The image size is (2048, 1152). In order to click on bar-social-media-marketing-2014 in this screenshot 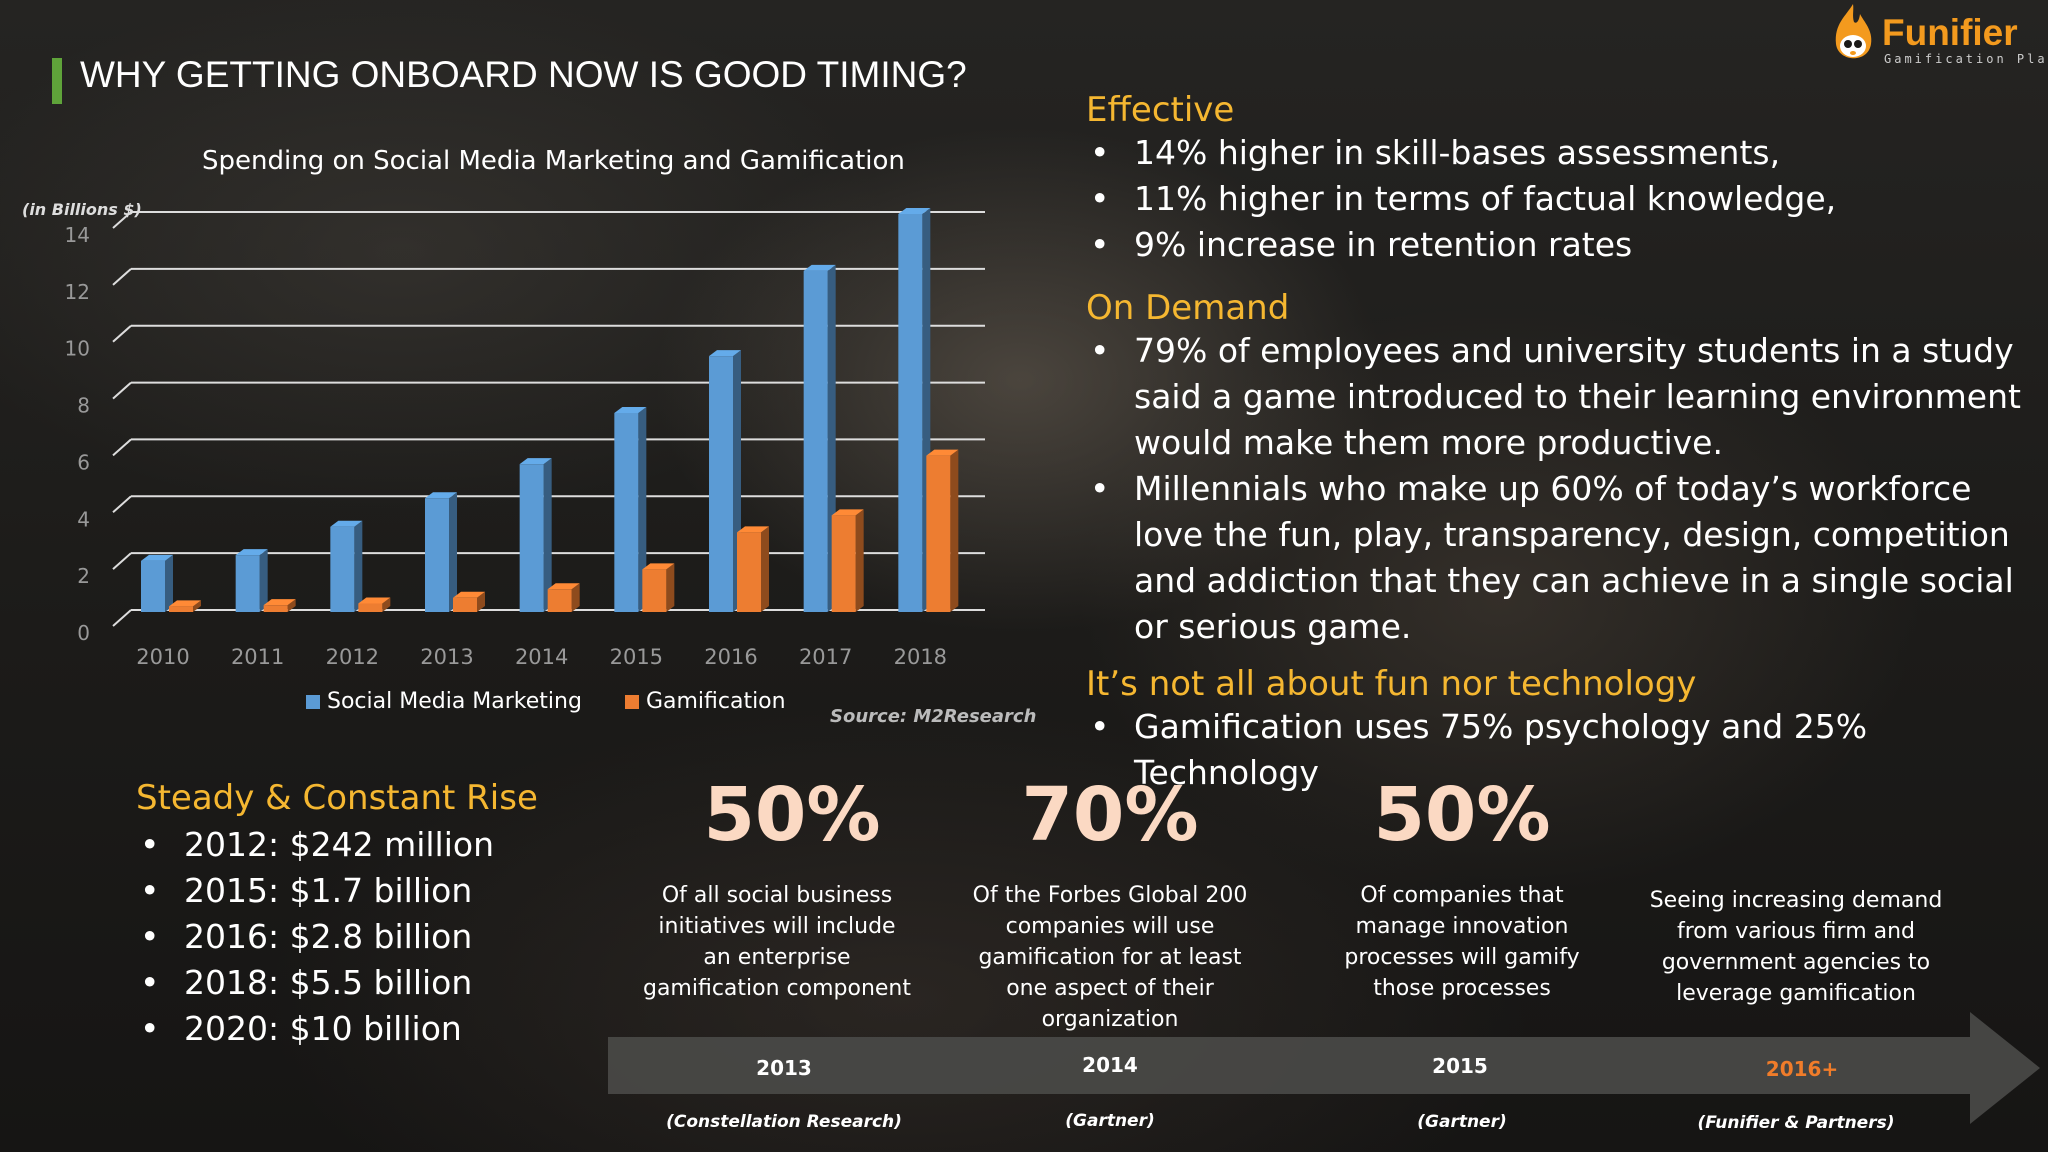, I will do `click(535, 535)`.